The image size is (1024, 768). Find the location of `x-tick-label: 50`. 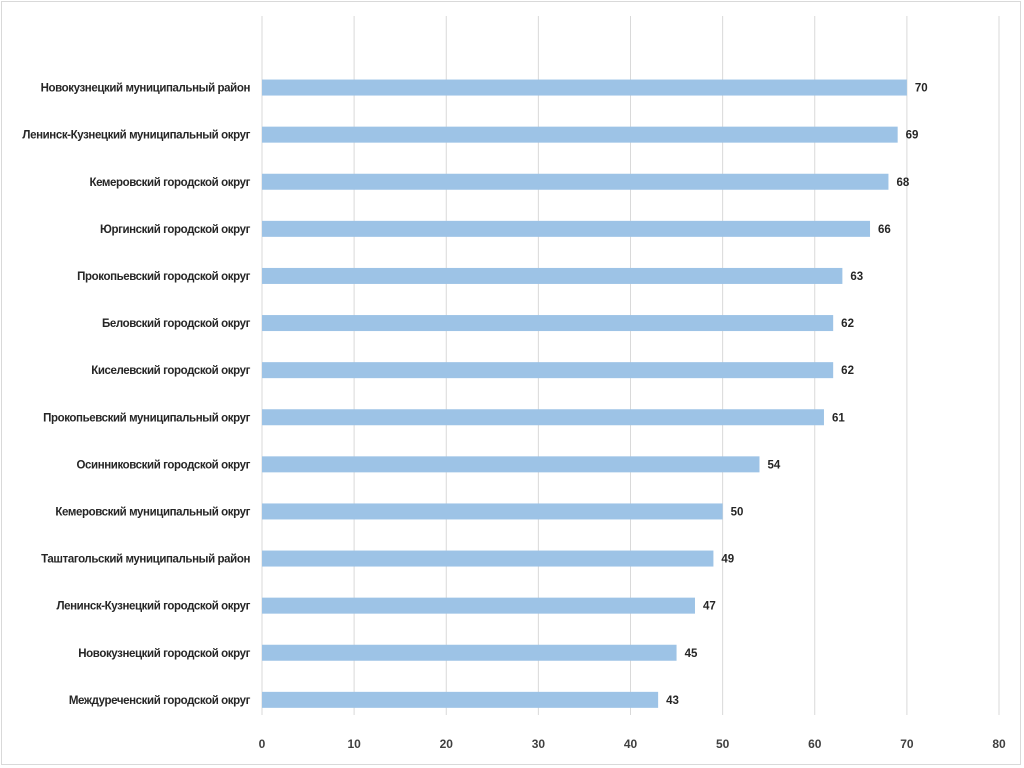

x-tick-label: 50 is located at coordinates (723, 744).